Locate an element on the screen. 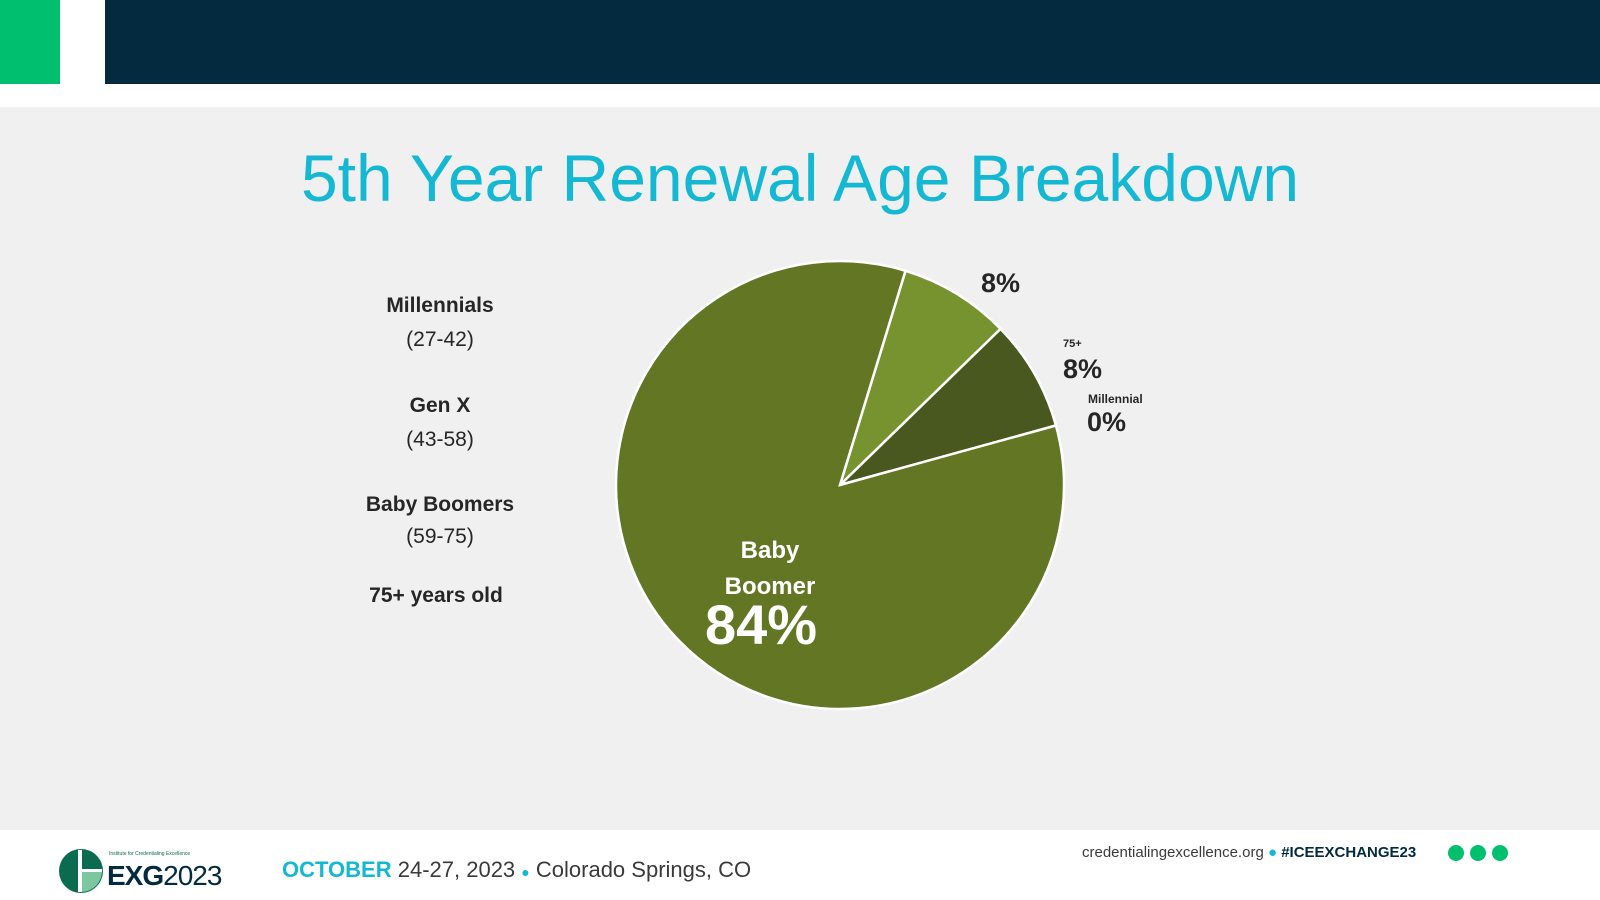 The height and width of the screenshot is (900, 1600). linkedin-icon is located at coordinates (1500, 853).